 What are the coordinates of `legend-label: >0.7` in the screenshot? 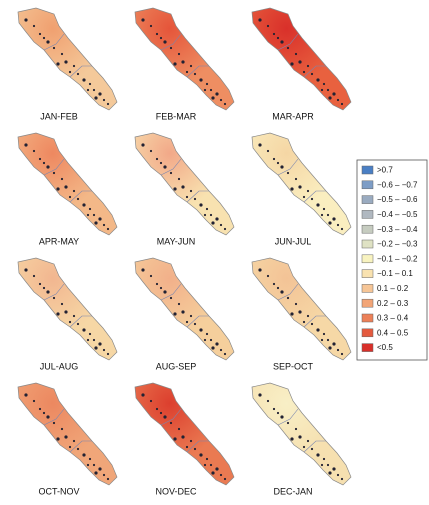 It's located at (385, 170).